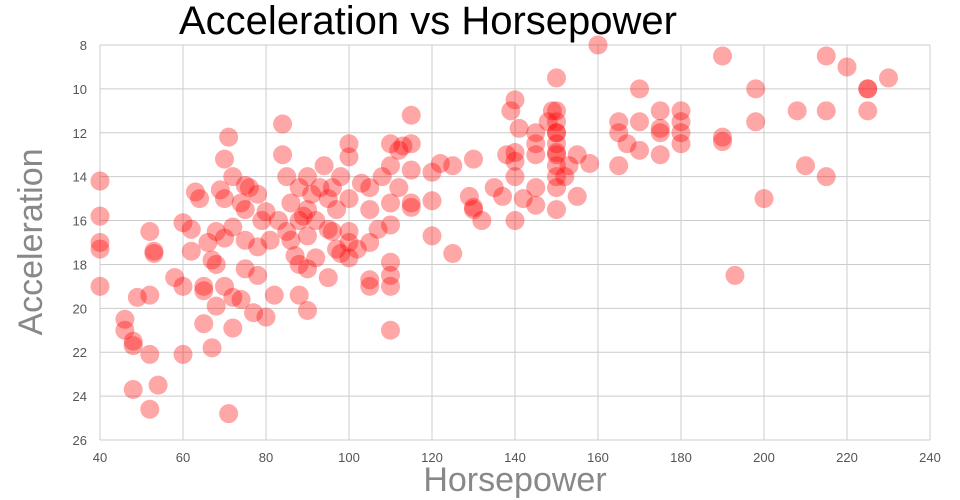 The height and width of the screenshot is (500, 960). What do you see at coordinates (432, 457) in the screenshot?
I see `x-tick-label: 120` at bounding box center [432, 457].